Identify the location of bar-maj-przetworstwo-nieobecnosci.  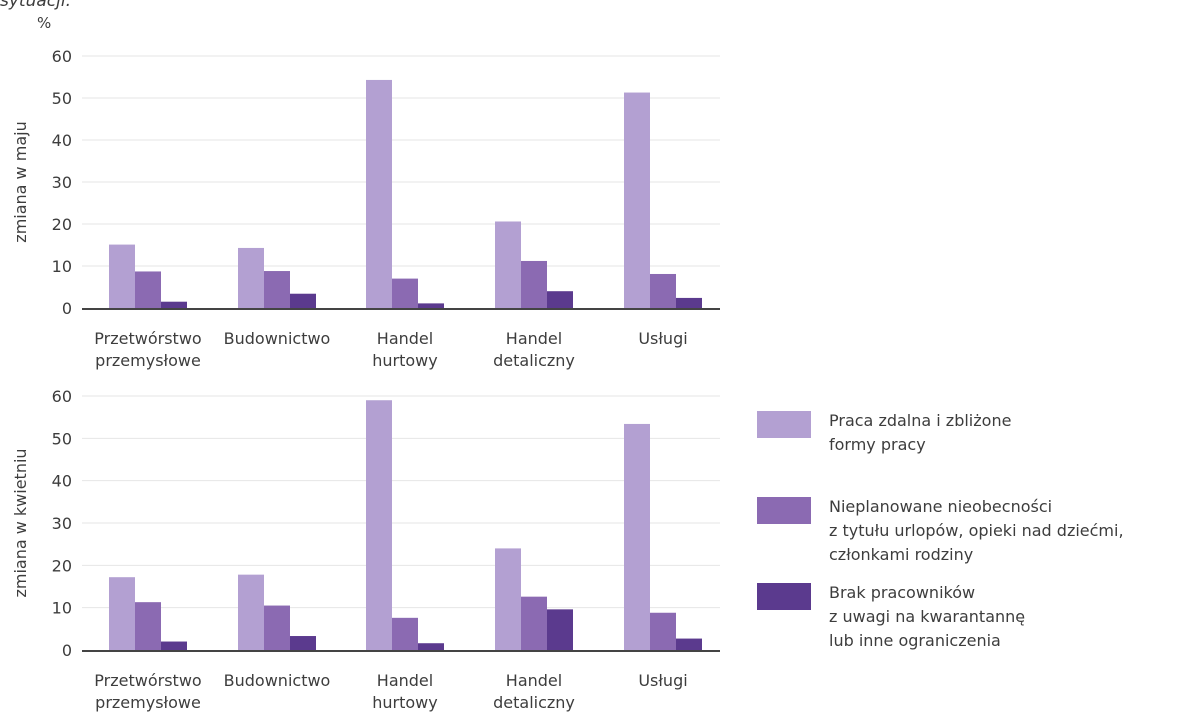
(148, 289).